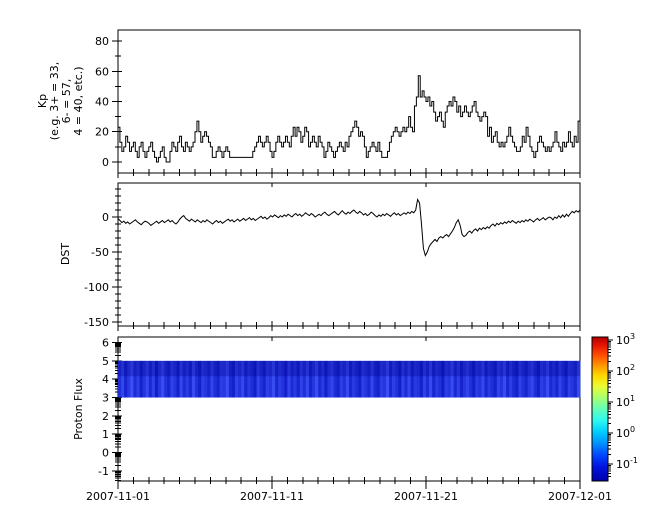 This screenshot has height=523, width=665. Describe the element at coordinates (102, 71) in the screenshot. I see `y-tick-label: 60` at that location.